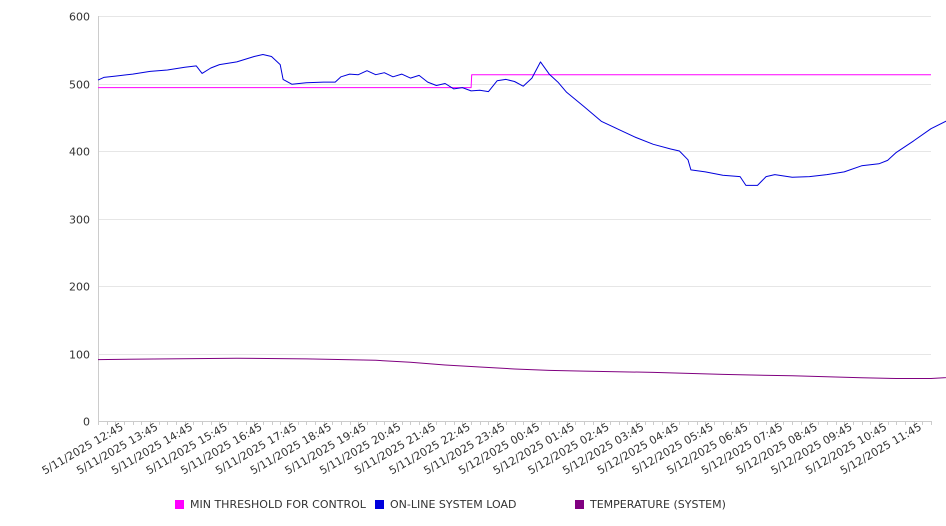  I want to click on y-axis-tick-labels: 0 100 200 300 400 500 600, so click(79, 220).